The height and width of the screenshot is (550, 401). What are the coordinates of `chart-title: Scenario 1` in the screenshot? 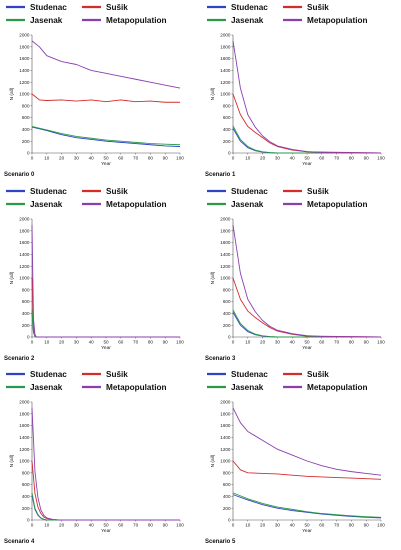 It's located at (220, 175).